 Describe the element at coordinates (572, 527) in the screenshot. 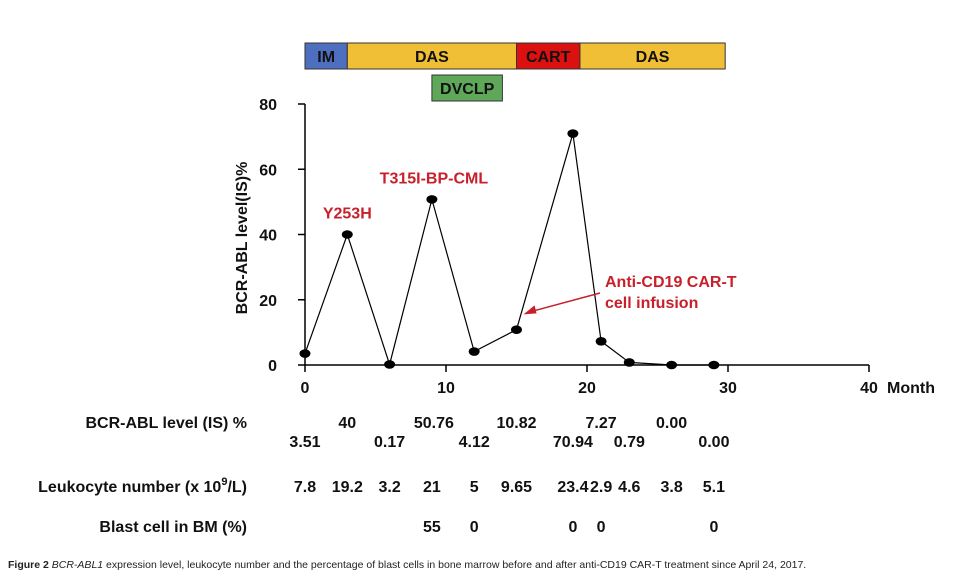

I see `blast-value-2: 0` at that location.